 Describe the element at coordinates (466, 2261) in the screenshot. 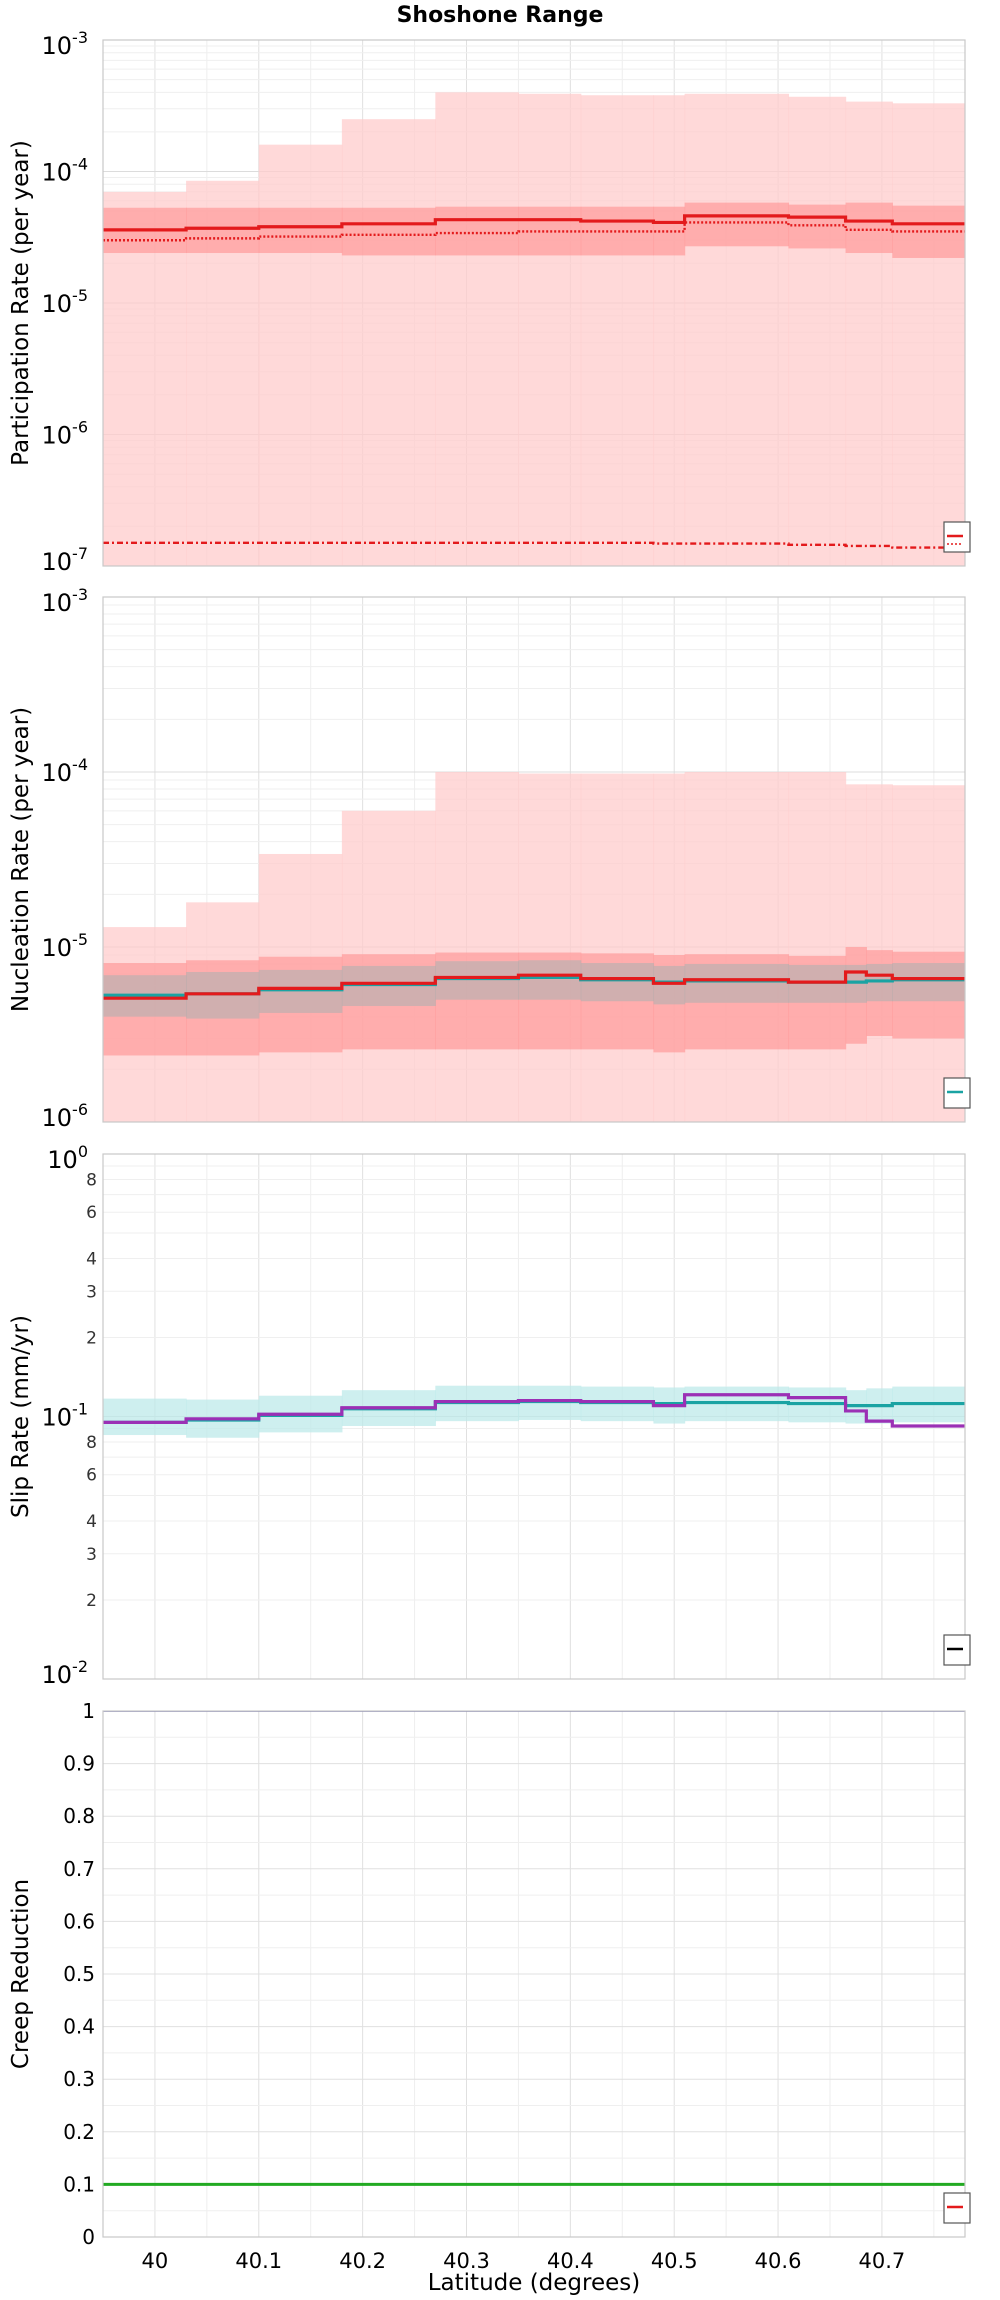

I see `x-tick-label: 40.3` at that location.